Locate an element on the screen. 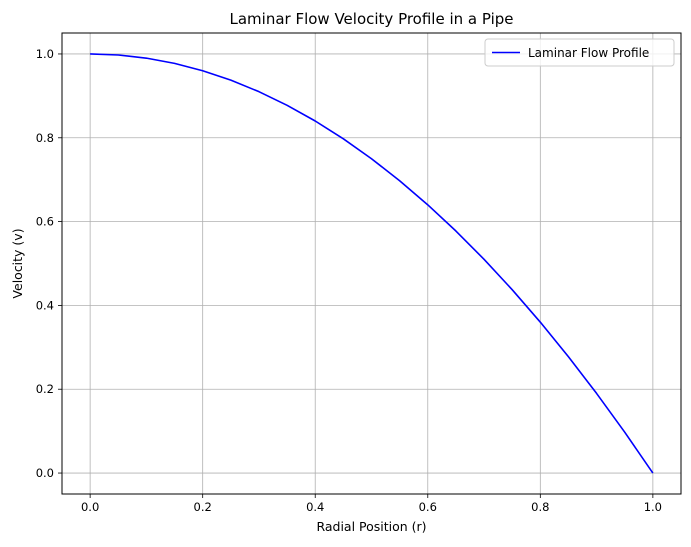 This screenshot has height=547, width=691. y-tick-label: 0.6 is located at coordinates (45, 222).